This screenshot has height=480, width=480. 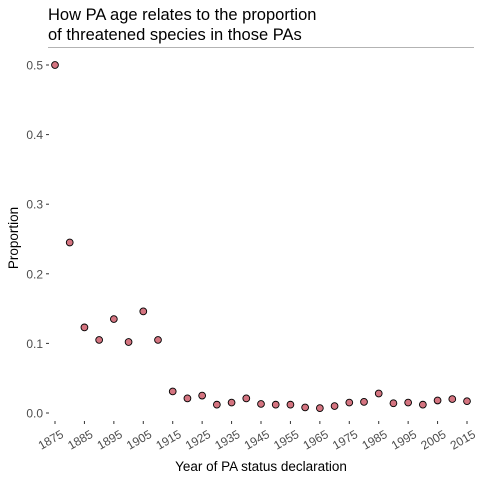 I want to click on chart-title-line-2: of threatened species in those PAs, so click(x=175, y=35).